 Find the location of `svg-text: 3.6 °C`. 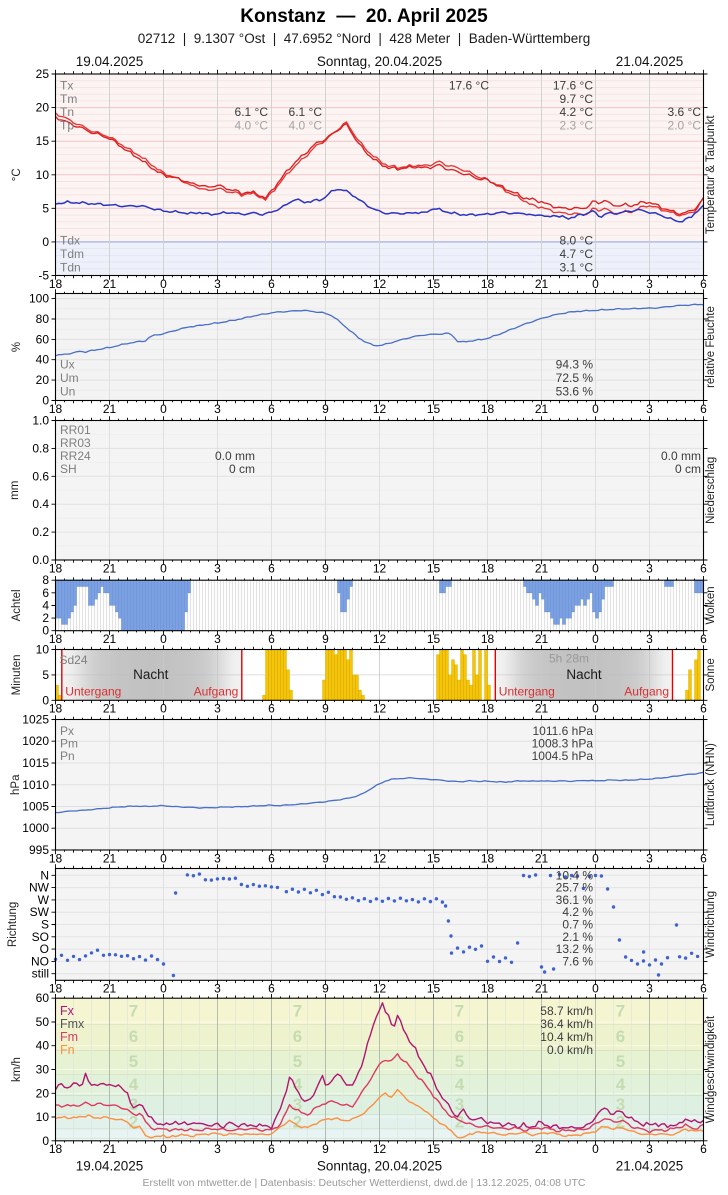

svg-text: 3.6 °C is located at coordinates (685, 112).